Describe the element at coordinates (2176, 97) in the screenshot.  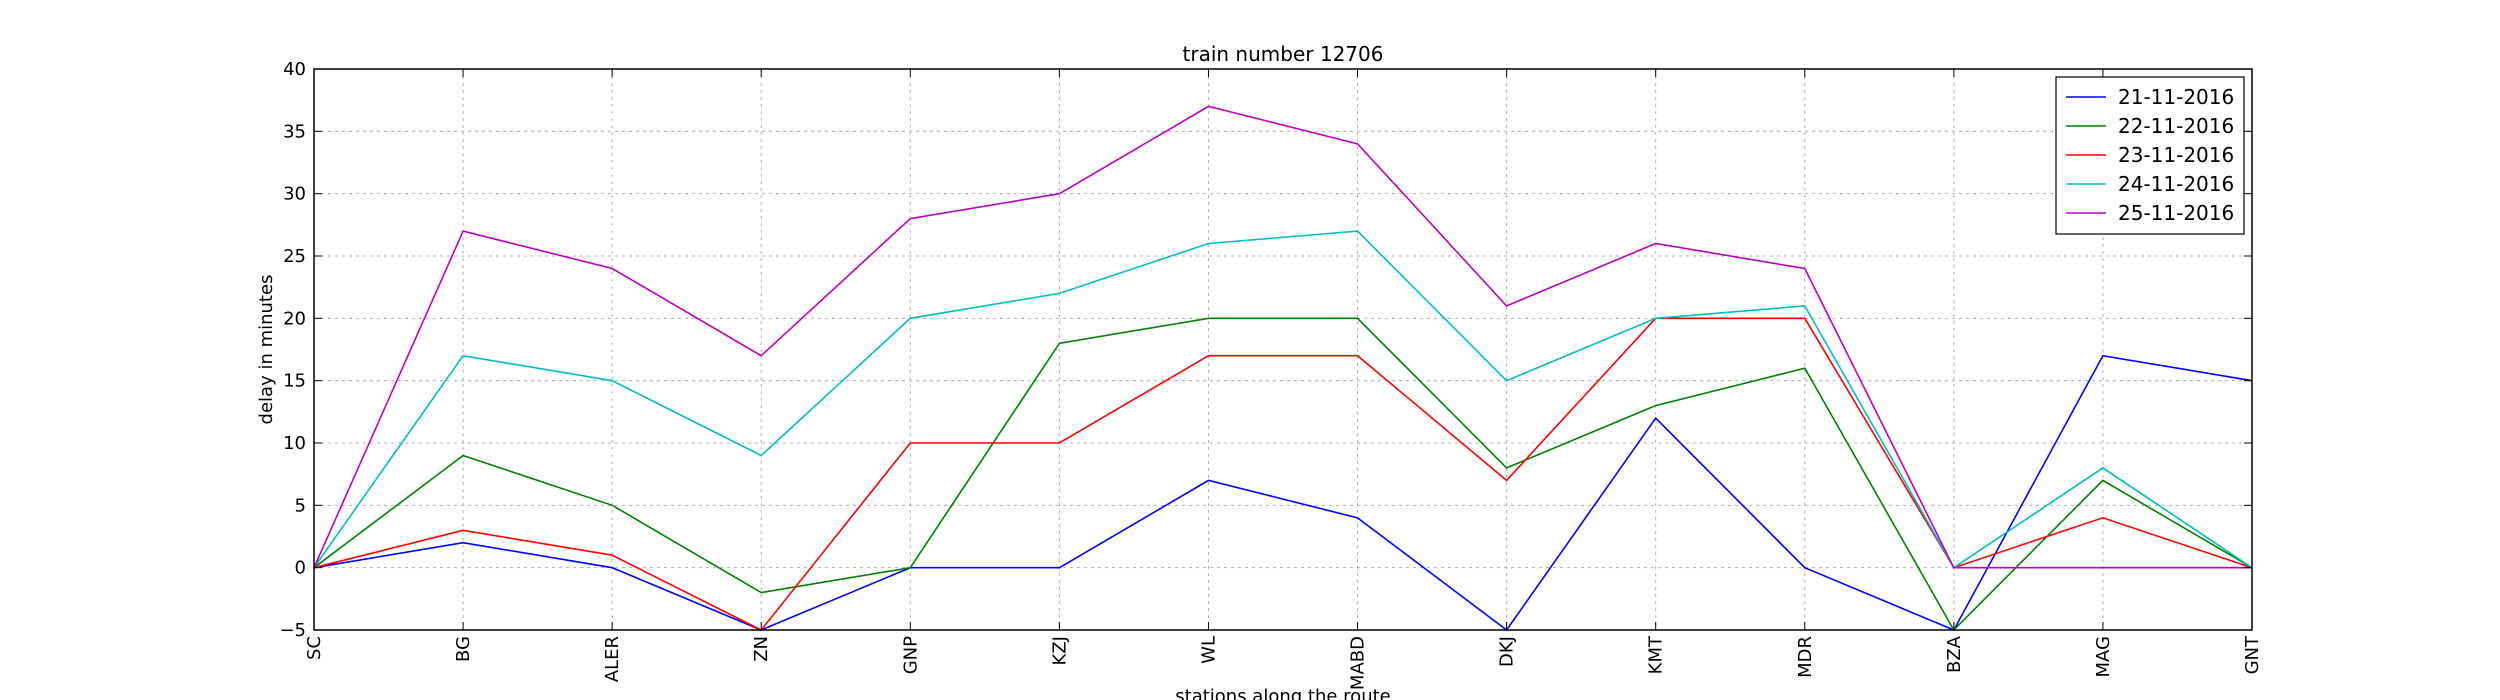
I see `legend-label: 21-11-2016` at that location.